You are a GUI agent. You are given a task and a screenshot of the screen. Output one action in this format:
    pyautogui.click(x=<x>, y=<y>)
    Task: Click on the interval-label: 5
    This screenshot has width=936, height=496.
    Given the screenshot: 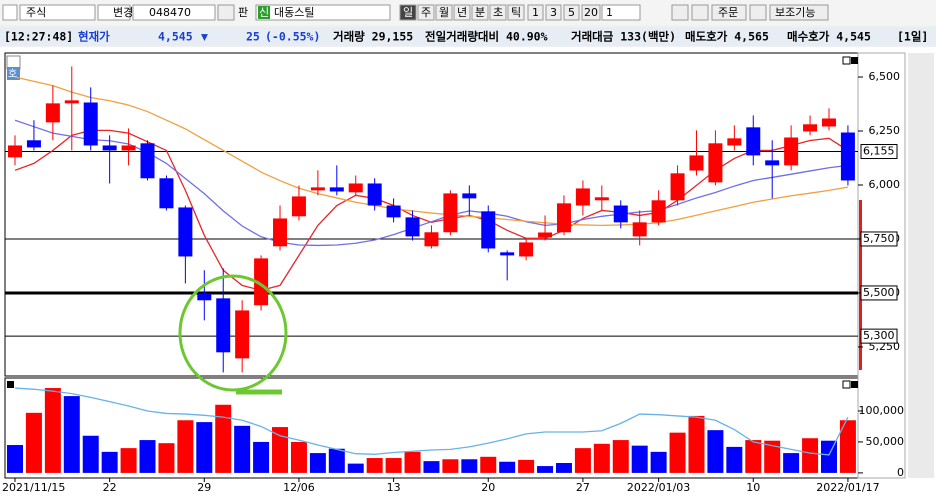 What is the action you would take?
    pyautogui.click(x=571, y=12)
    